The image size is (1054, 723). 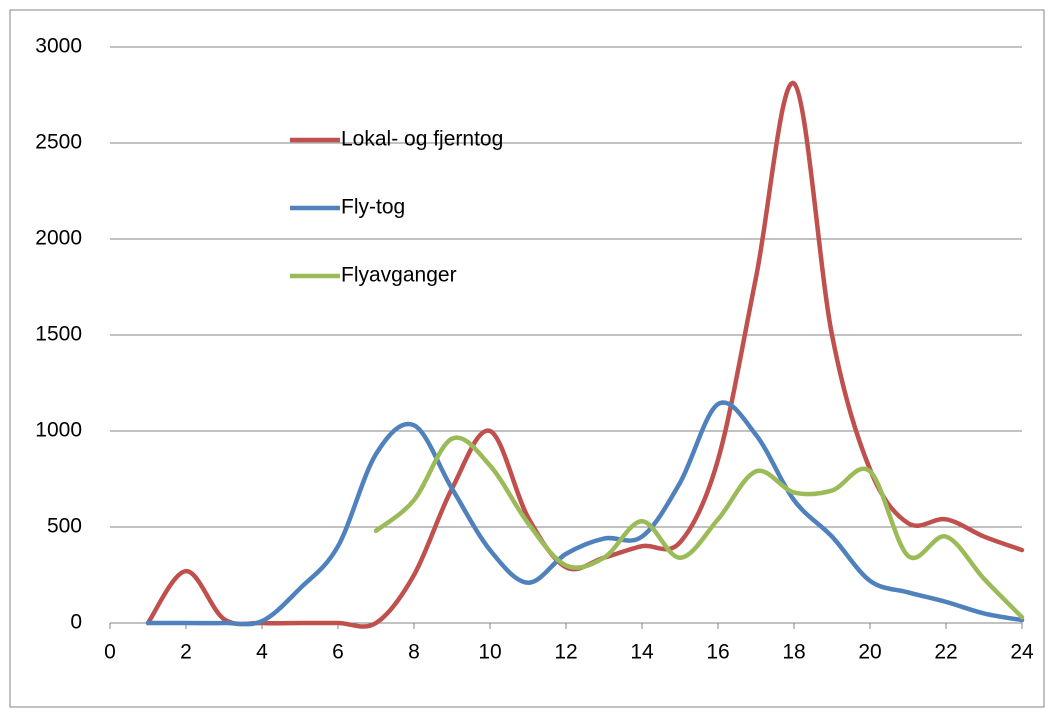 What do you see at coordinates (58, 334) in the screenshot?
I see `y-tick-label: 1500` at bounding box center [58, 334].